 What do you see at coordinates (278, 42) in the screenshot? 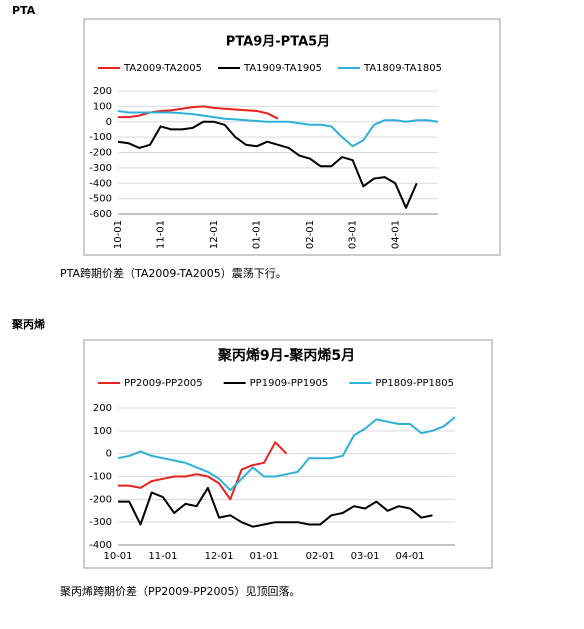
I see `chart-title: PTA9月-PTA5月` at bounding box center [278, 42].